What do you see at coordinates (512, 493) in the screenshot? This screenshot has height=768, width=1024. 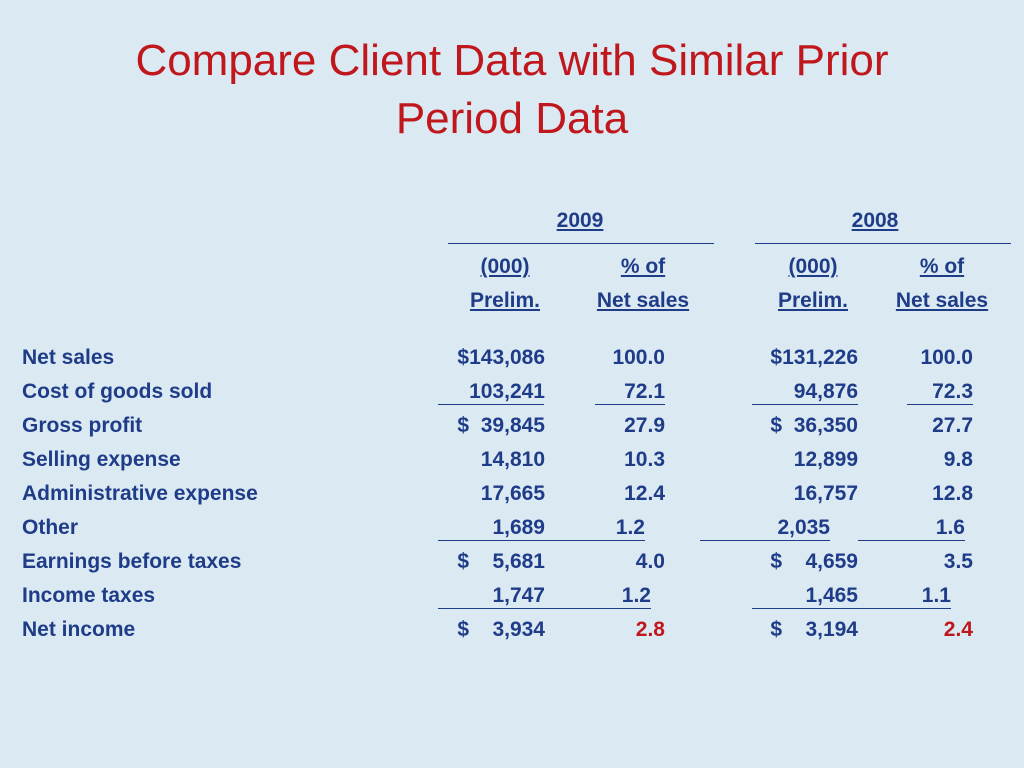 I see `admin-expense-2009-amount: 17,665` at bounding box center [512, 493].